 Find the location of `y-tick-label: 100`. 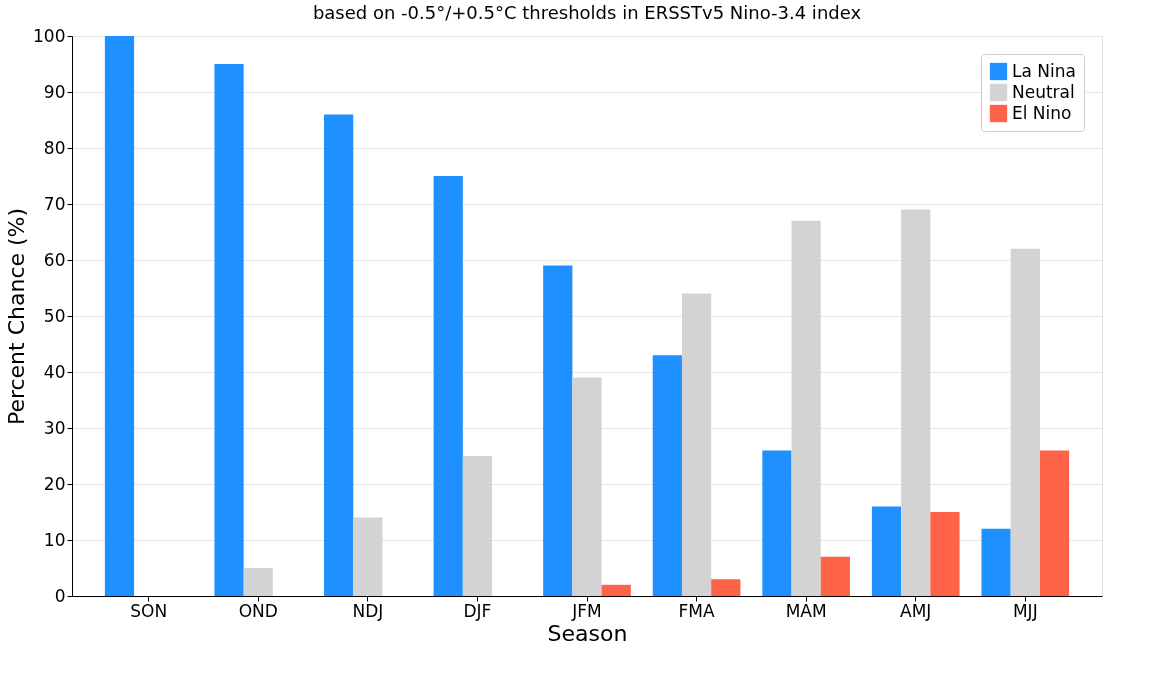

y-tick-label: 100 is located at coordinates (49, 35).